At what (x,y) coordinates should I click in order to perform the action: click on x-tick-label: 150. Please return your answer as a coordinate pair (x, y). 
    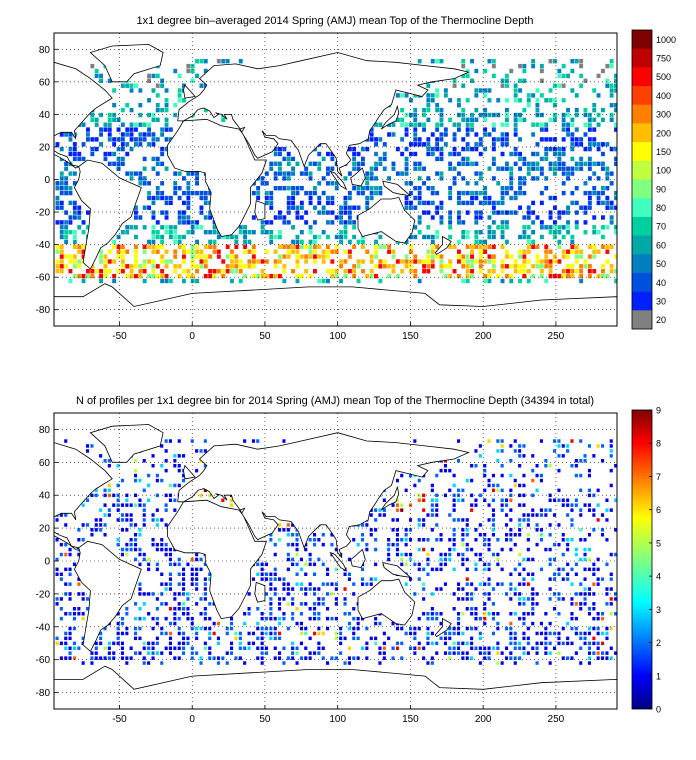
    Looking at the image, I should click on (410, 336).